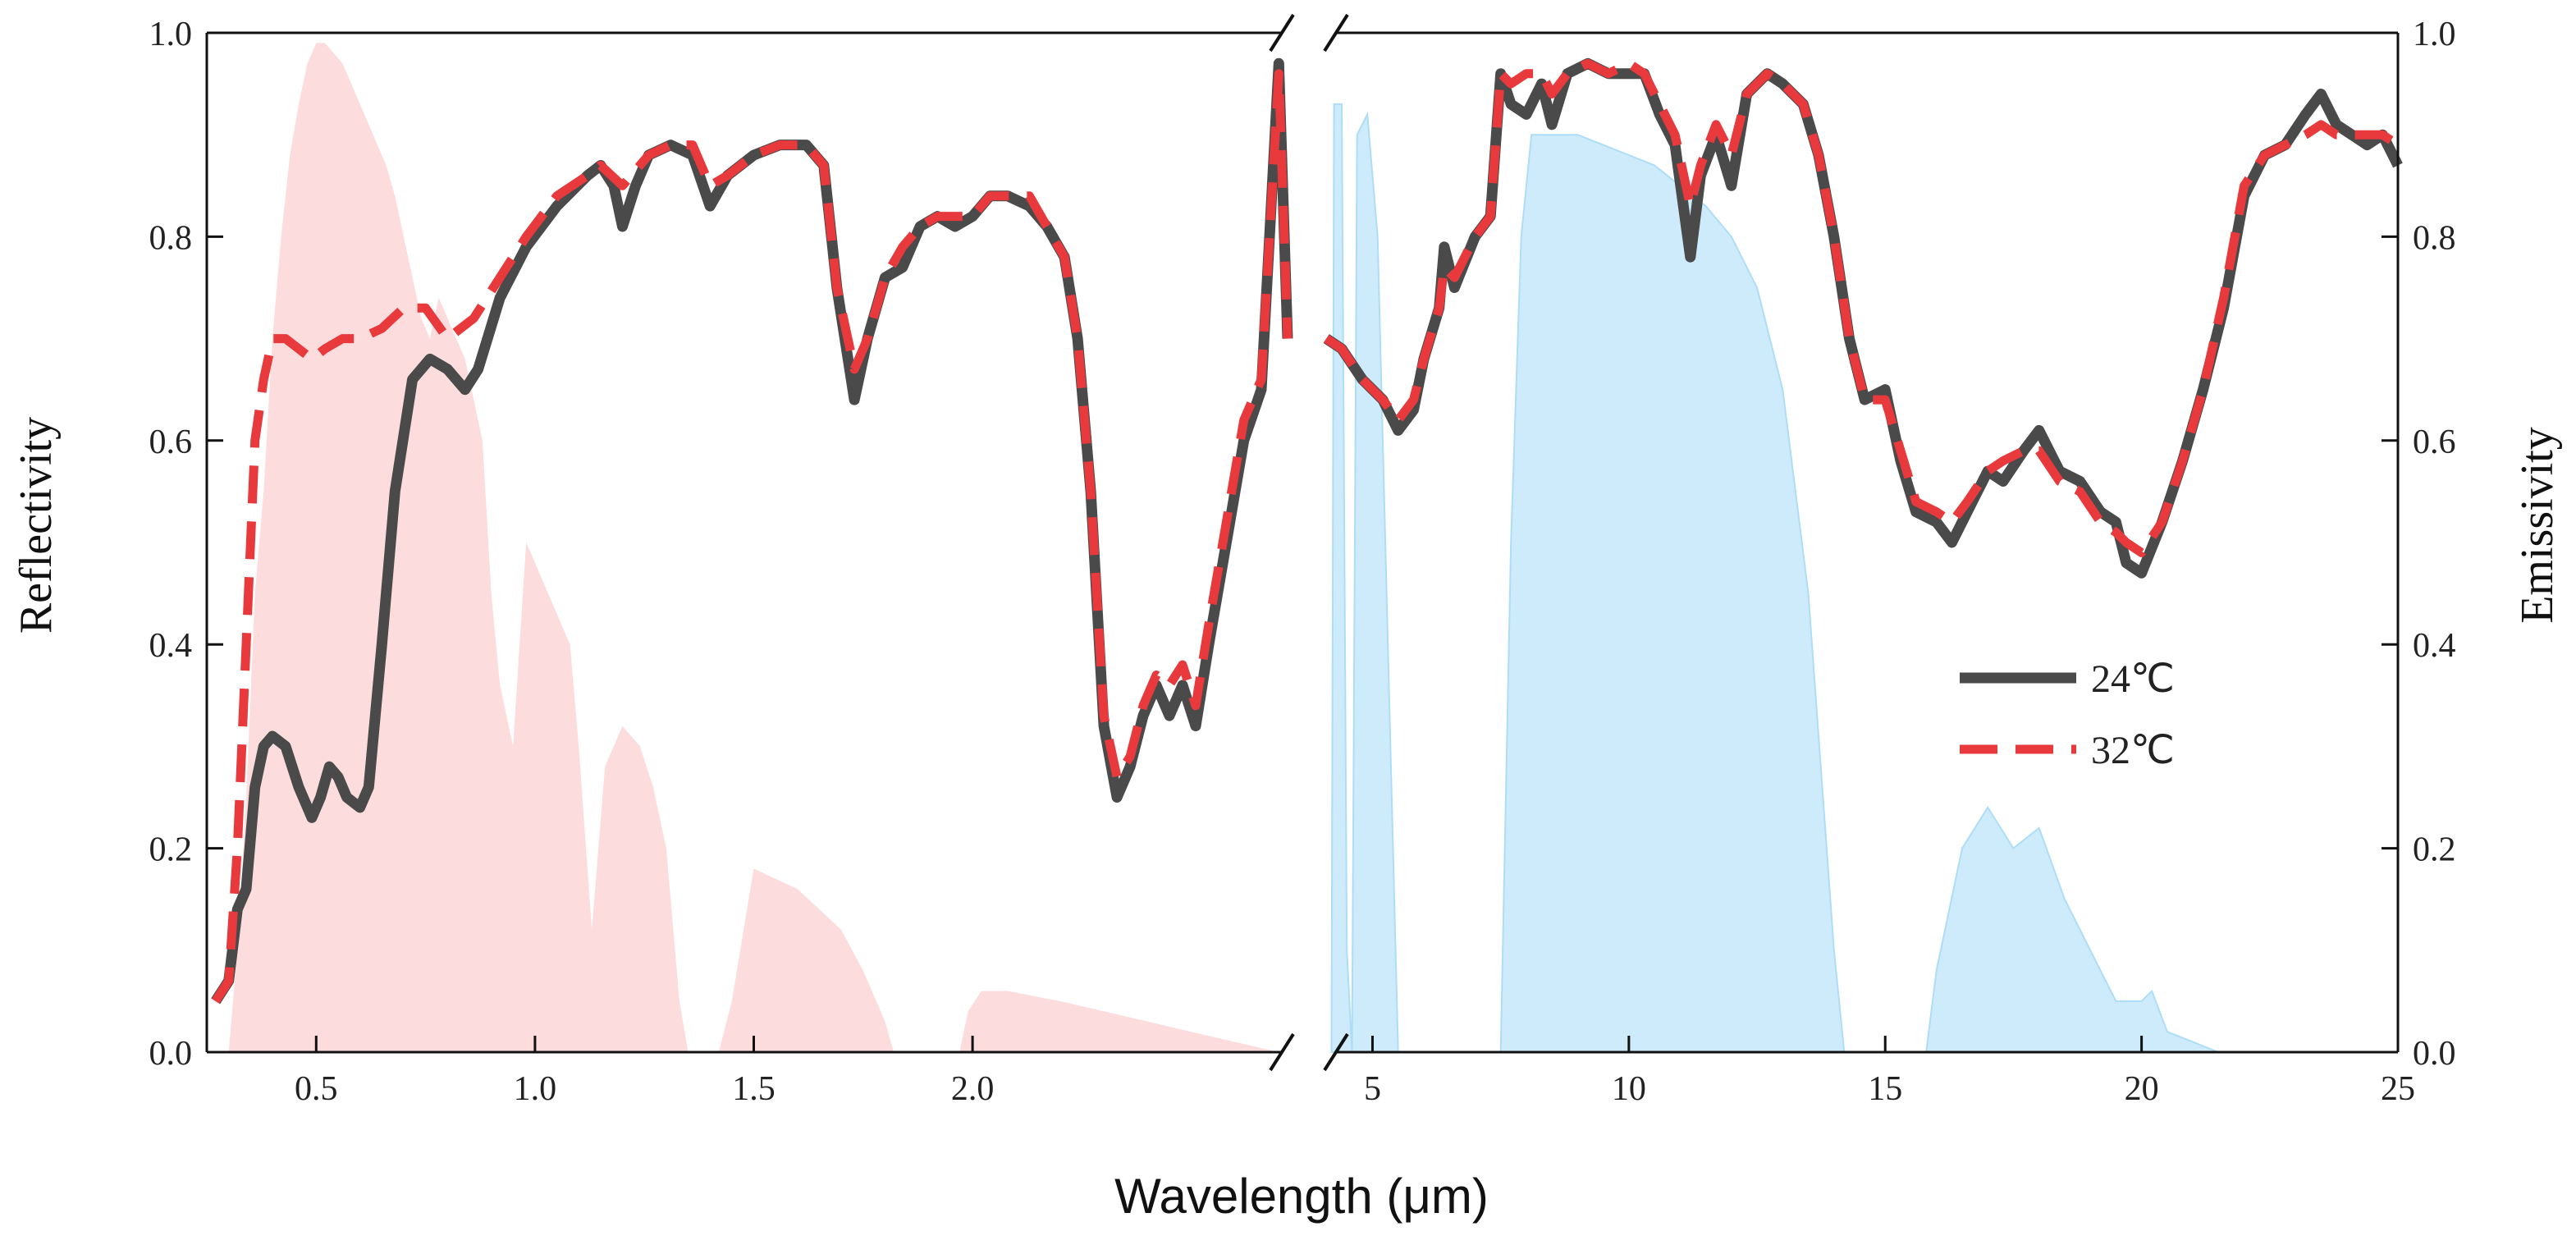 The image size is (2576, 1245). I want to click on right-y-tick-label: 1.0, so click(2434, 34).